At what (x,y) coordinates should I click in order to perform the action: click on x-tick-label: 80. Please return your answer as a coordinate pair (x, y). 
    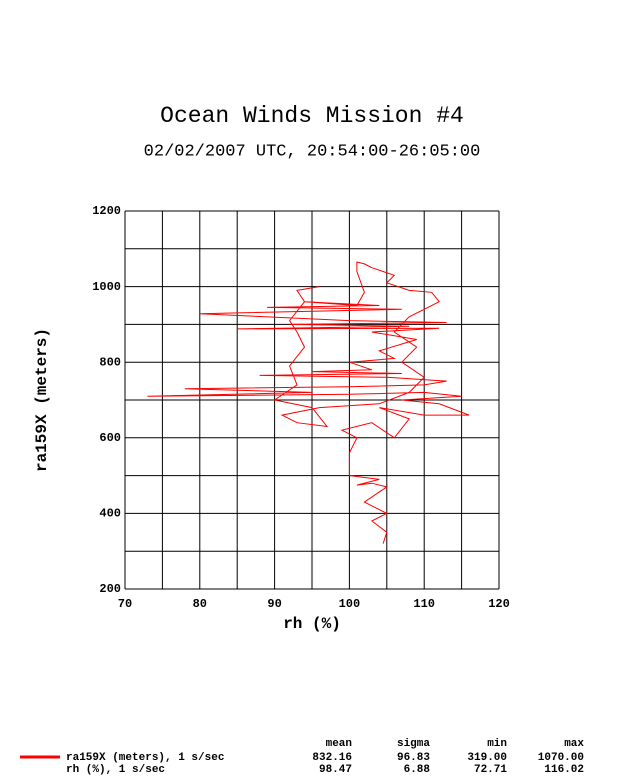
    Looking at the image, I should click on (200, 604).